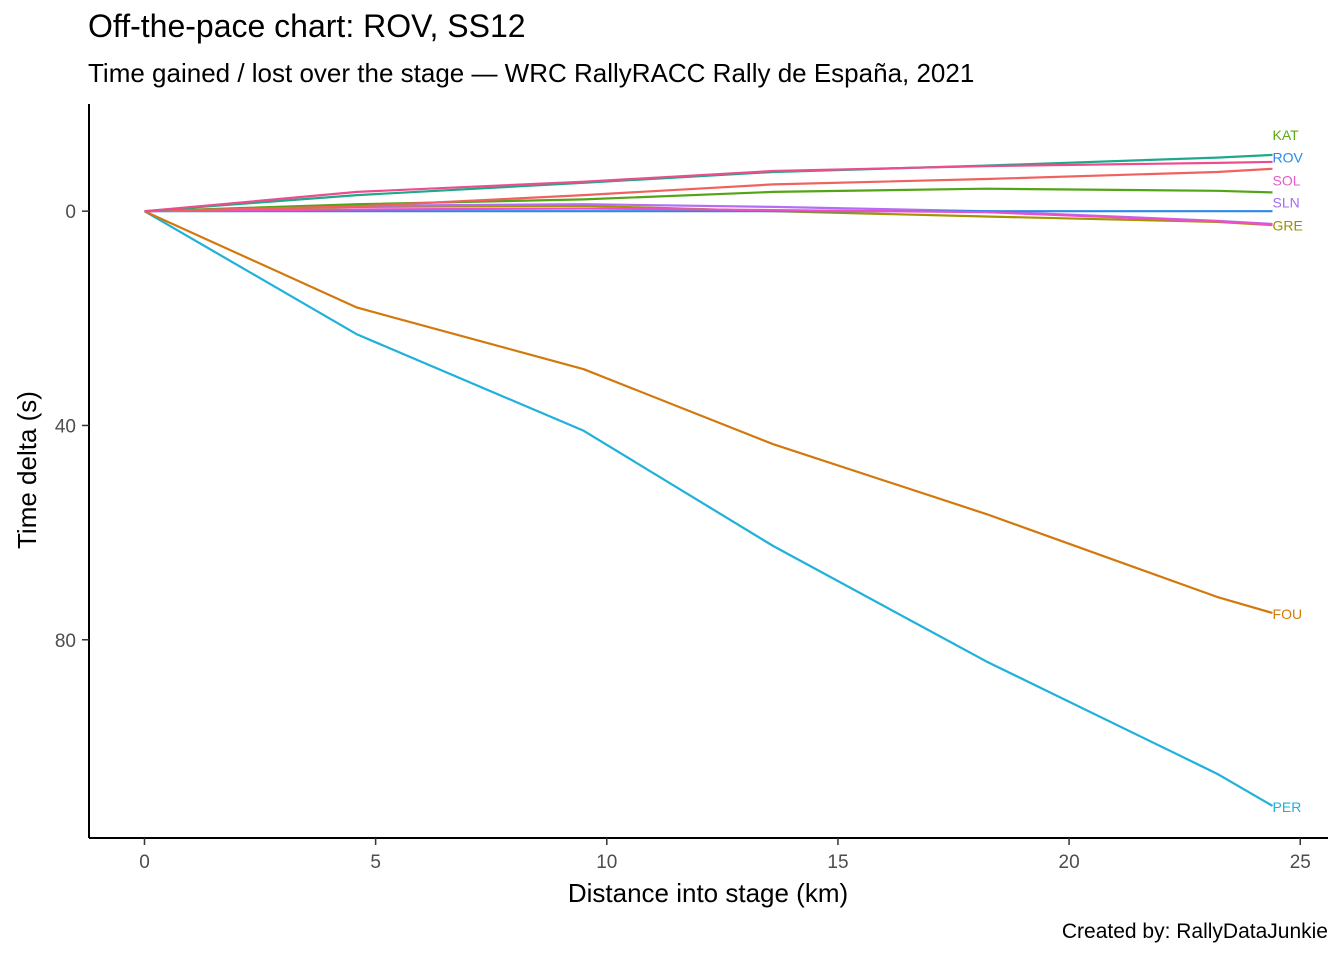  I want to click on end-label-rov: ROV, so click(1288, 158).